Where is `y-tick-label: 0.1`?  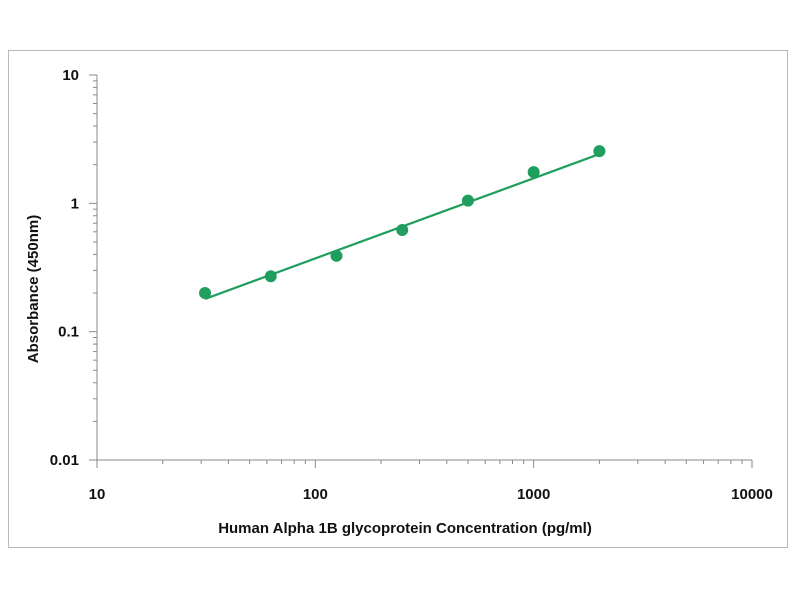 y-tick-label: 0.1 is located at coordinates (68, 332).